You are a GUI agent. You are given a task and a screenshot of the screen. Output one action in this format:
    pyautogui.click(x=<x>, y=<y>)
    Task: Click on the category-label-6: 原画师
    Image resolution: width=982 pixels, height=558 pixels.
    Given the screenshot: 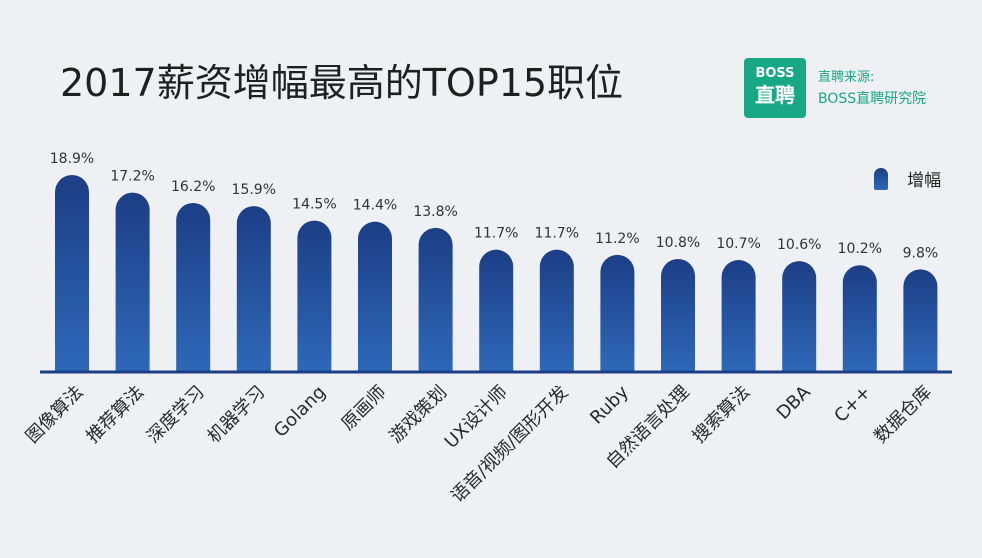 What is the action you would take?
    pyautogui.click(x=364, y=408)
    